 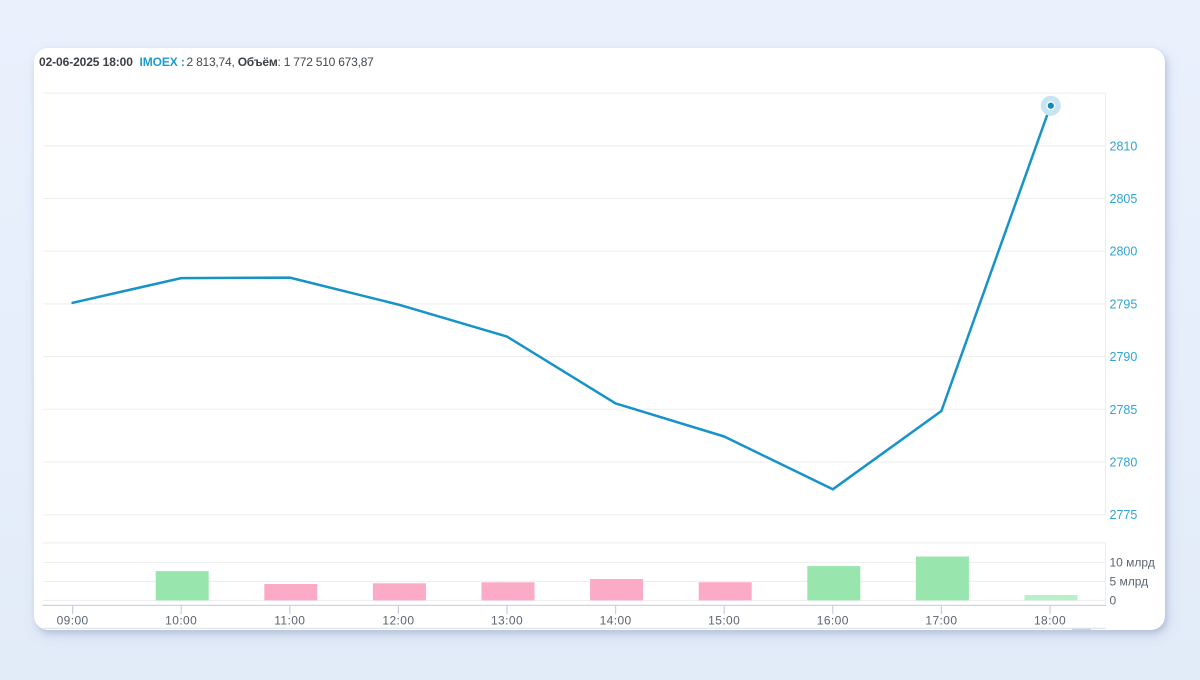 I want to click on svg-text: 2810, so click(x=1124, y=146).